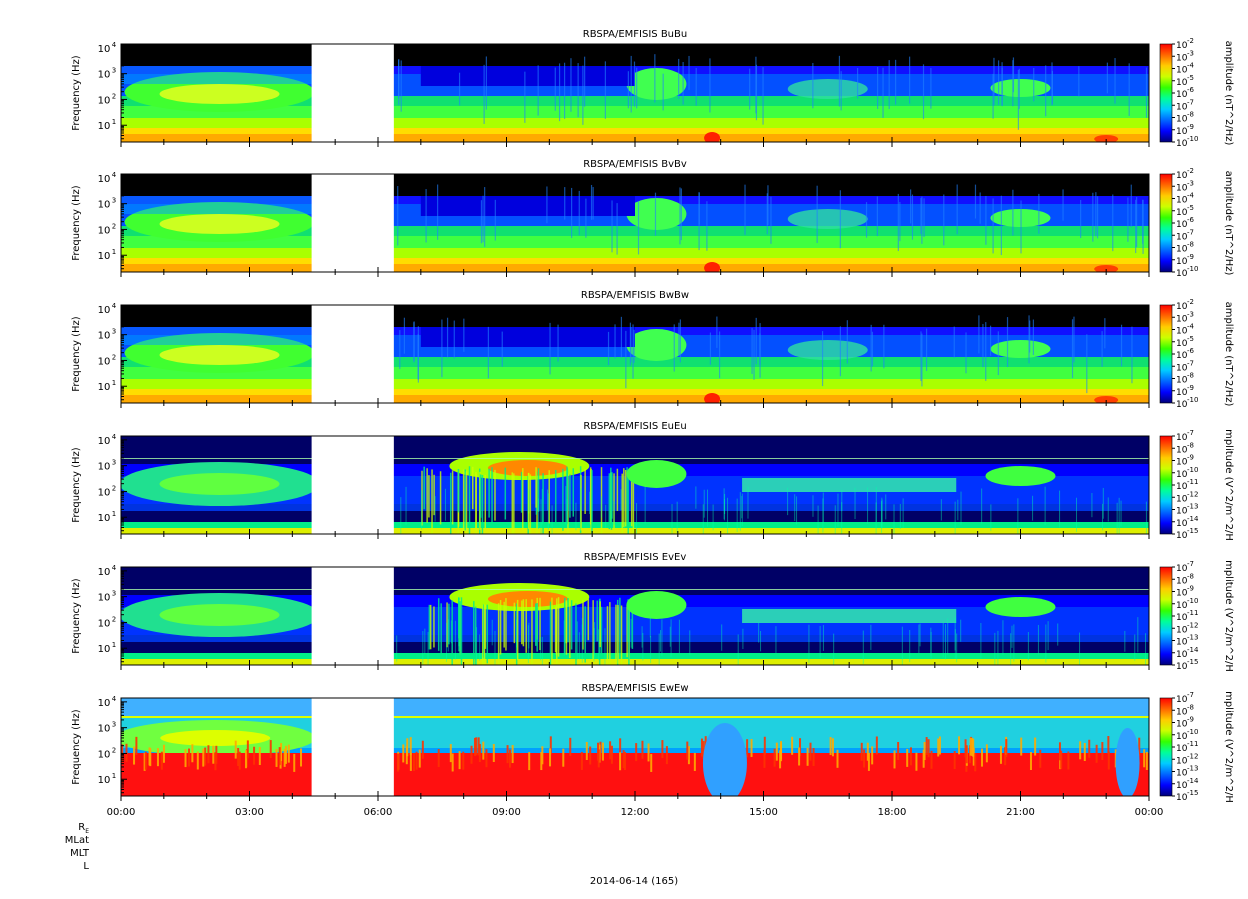  I want to click on x-tick-label: 18:00, so click(892, 812).